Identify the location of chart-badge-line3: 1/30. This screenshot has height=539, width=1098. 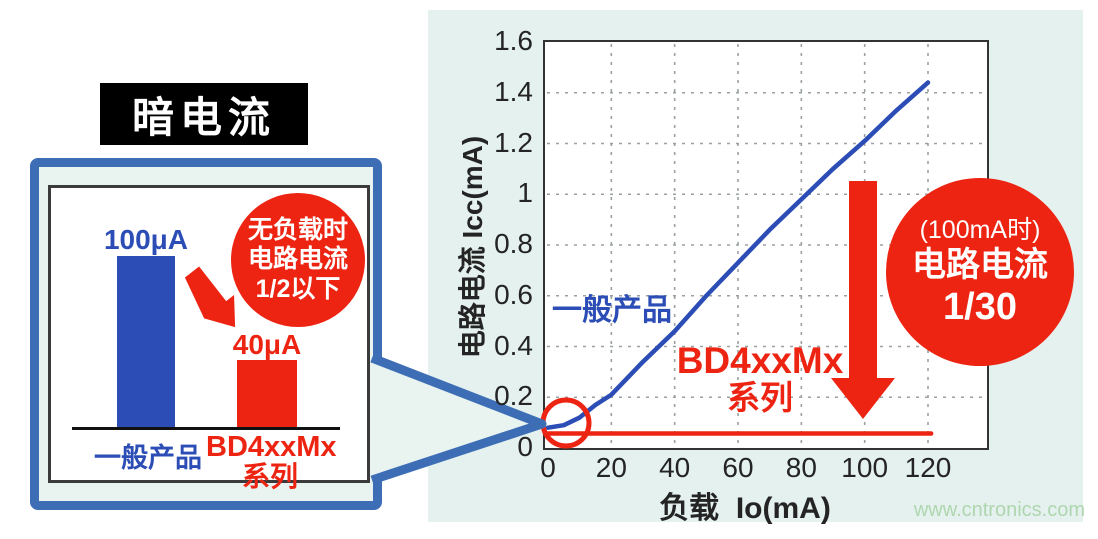
(980, 306).